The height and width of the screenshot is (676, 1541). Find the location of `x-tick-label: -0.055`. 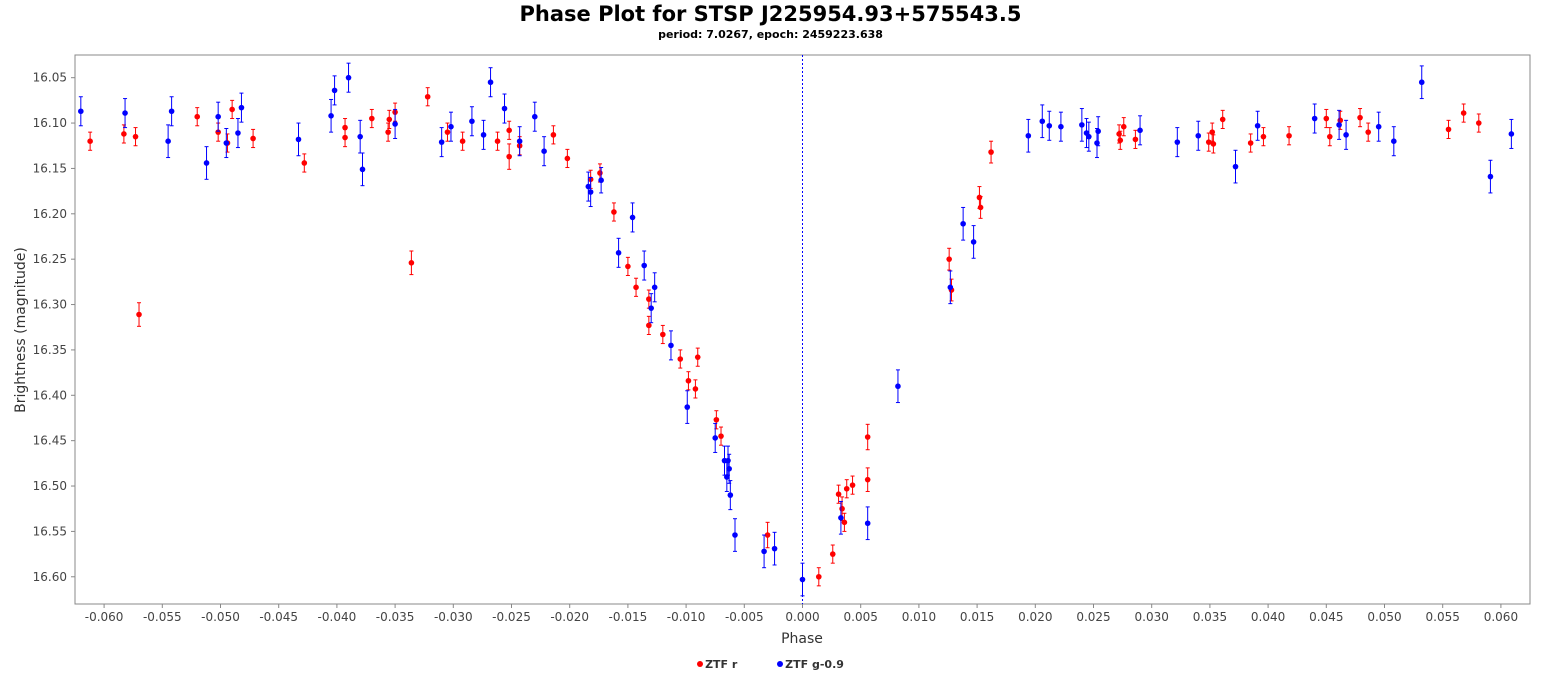

x-tick-label: -0.055 is located at coordinates (162, 617).